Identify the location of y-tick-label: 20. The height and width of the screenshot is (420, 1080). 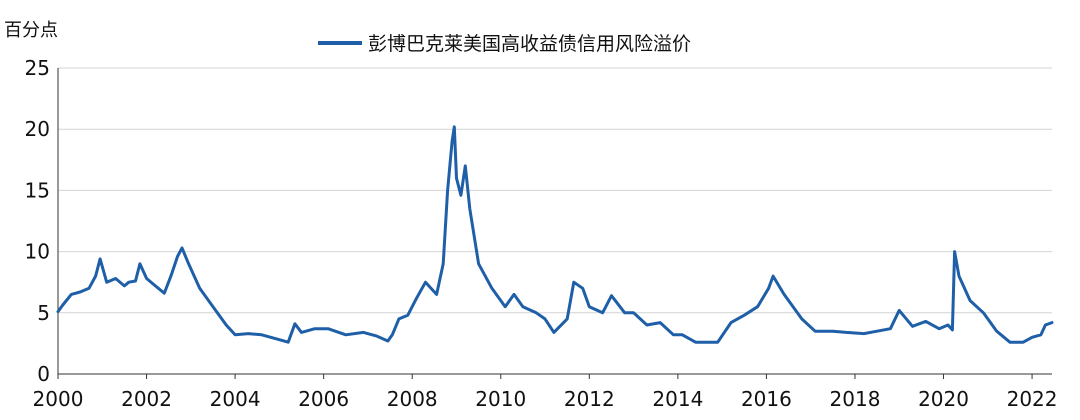
(37, 129).